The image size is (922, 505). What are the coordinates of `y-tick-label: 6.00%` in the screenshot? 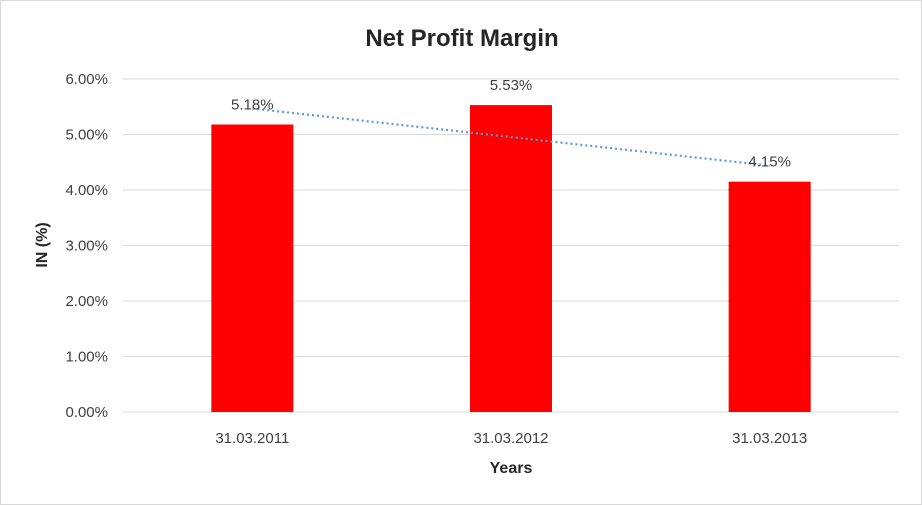 It's located at (86, 79).